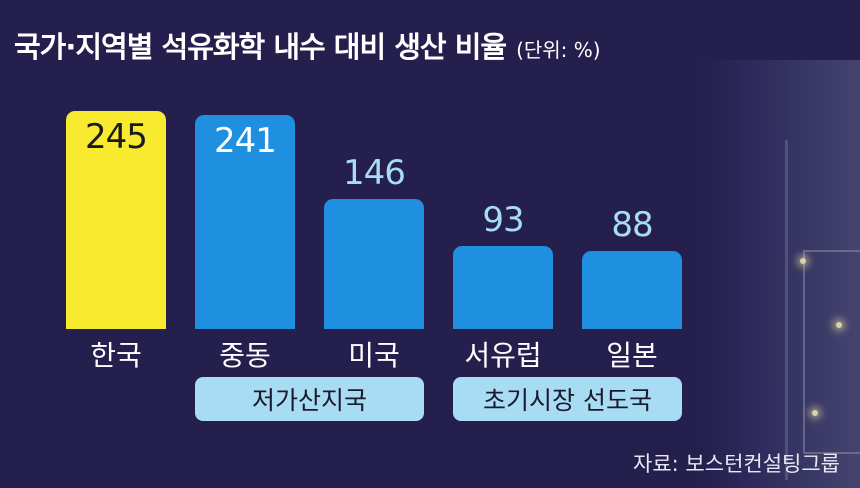 The width and height of the screenshot is (860, 488). I want to click on category-label: 중동, so click(245, 355).